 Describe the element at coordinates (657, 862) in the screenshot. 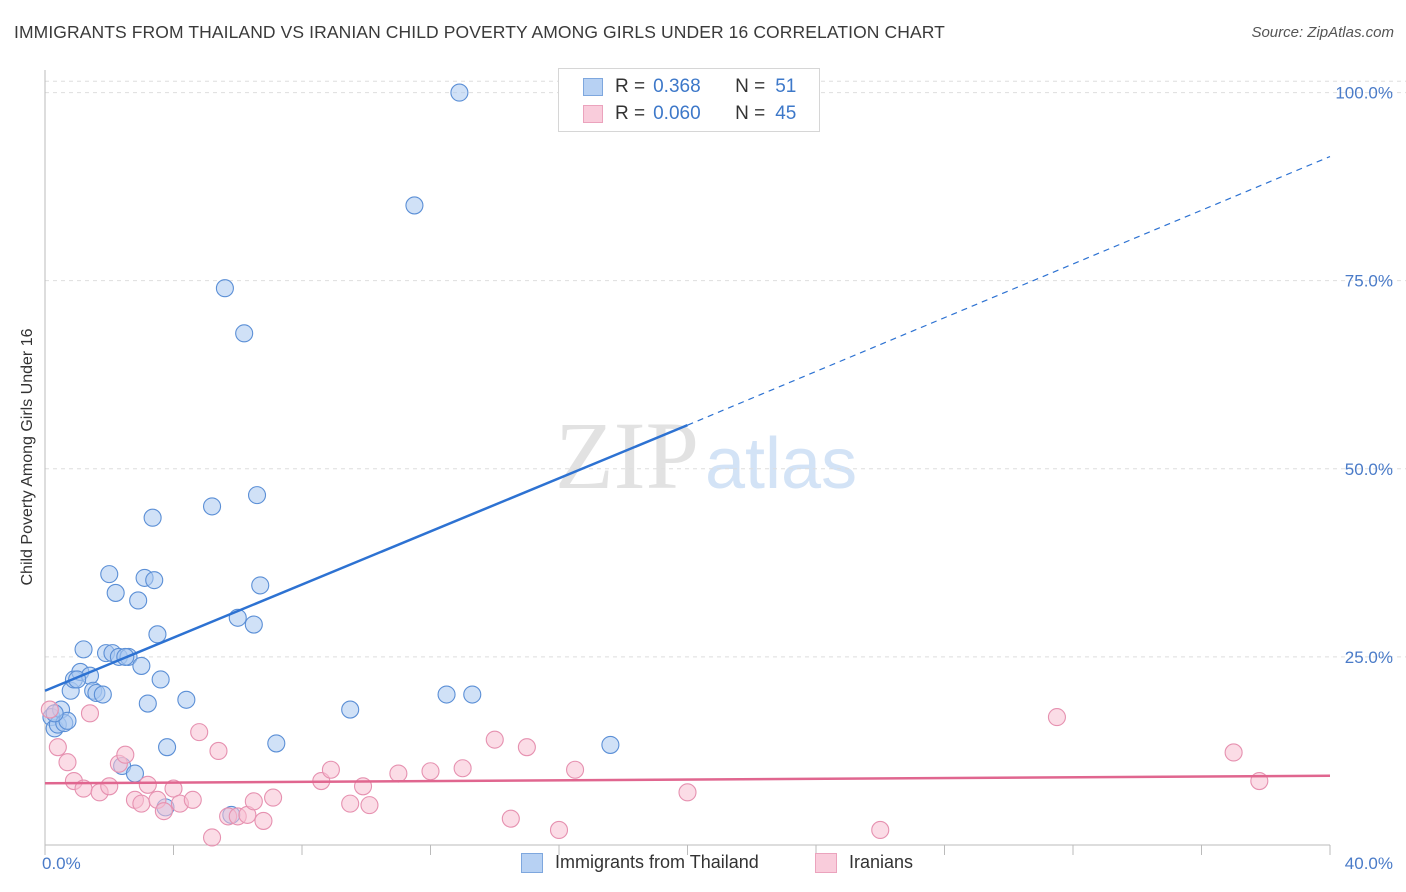

I see `legend-label-thailand: Immigrants from Thailand` at that location.